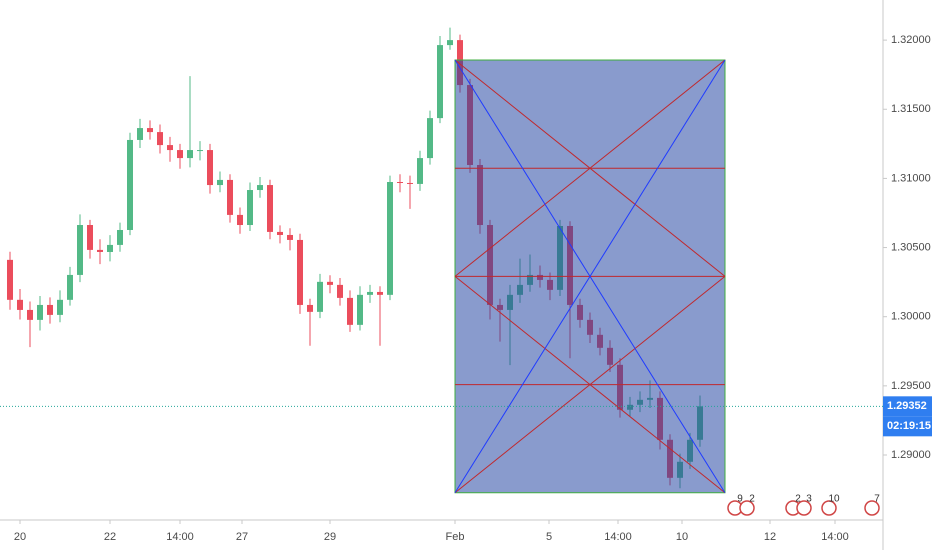 The image size is (932, 550). I want to click on countdown-label: 02:19:15, so click(909, 426).